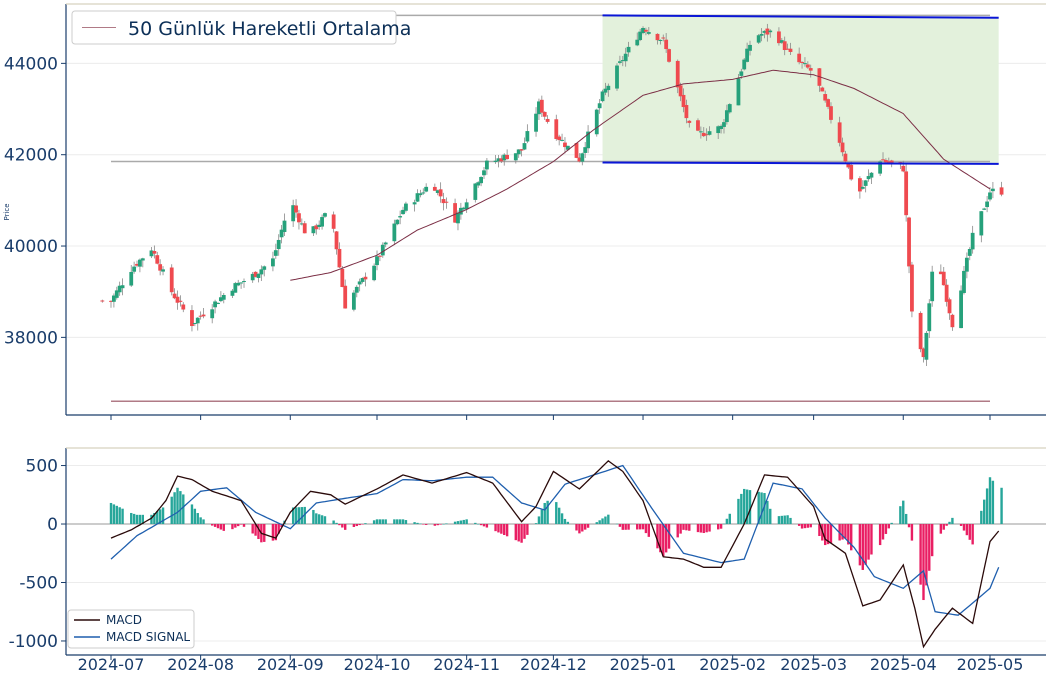 The width and height of the screenshot is (1050, 681). What do you see at coordinates (990, 664) in the screenshot?
I see `x-tick-label: 2025-05` at bounding box center [990, 664].